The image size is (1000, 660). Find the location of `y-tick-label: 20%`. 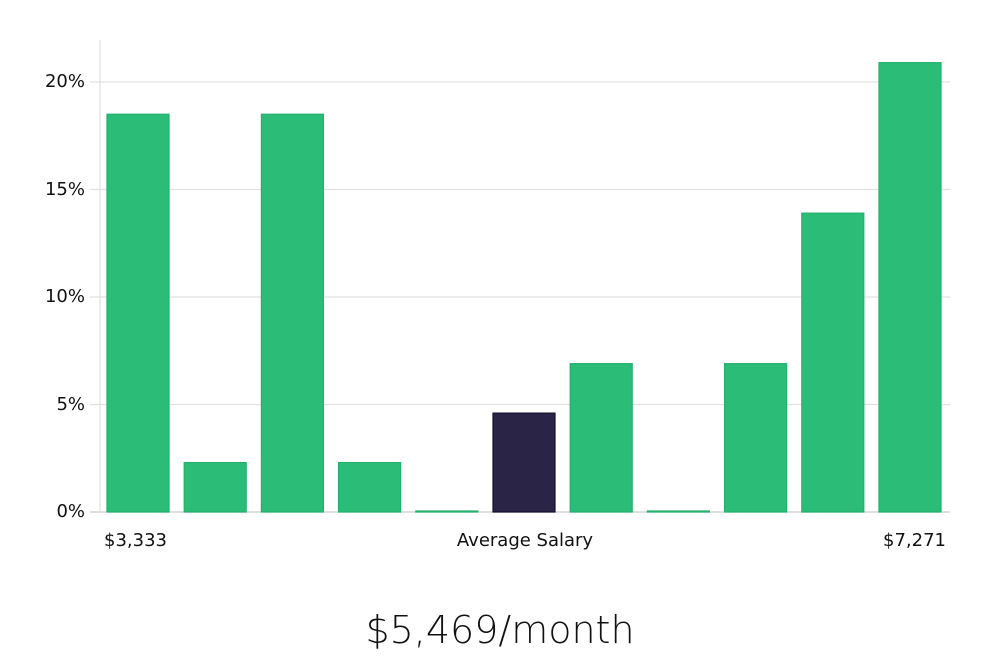

y-tick-label: 20% is located at coordinates (64, 81).